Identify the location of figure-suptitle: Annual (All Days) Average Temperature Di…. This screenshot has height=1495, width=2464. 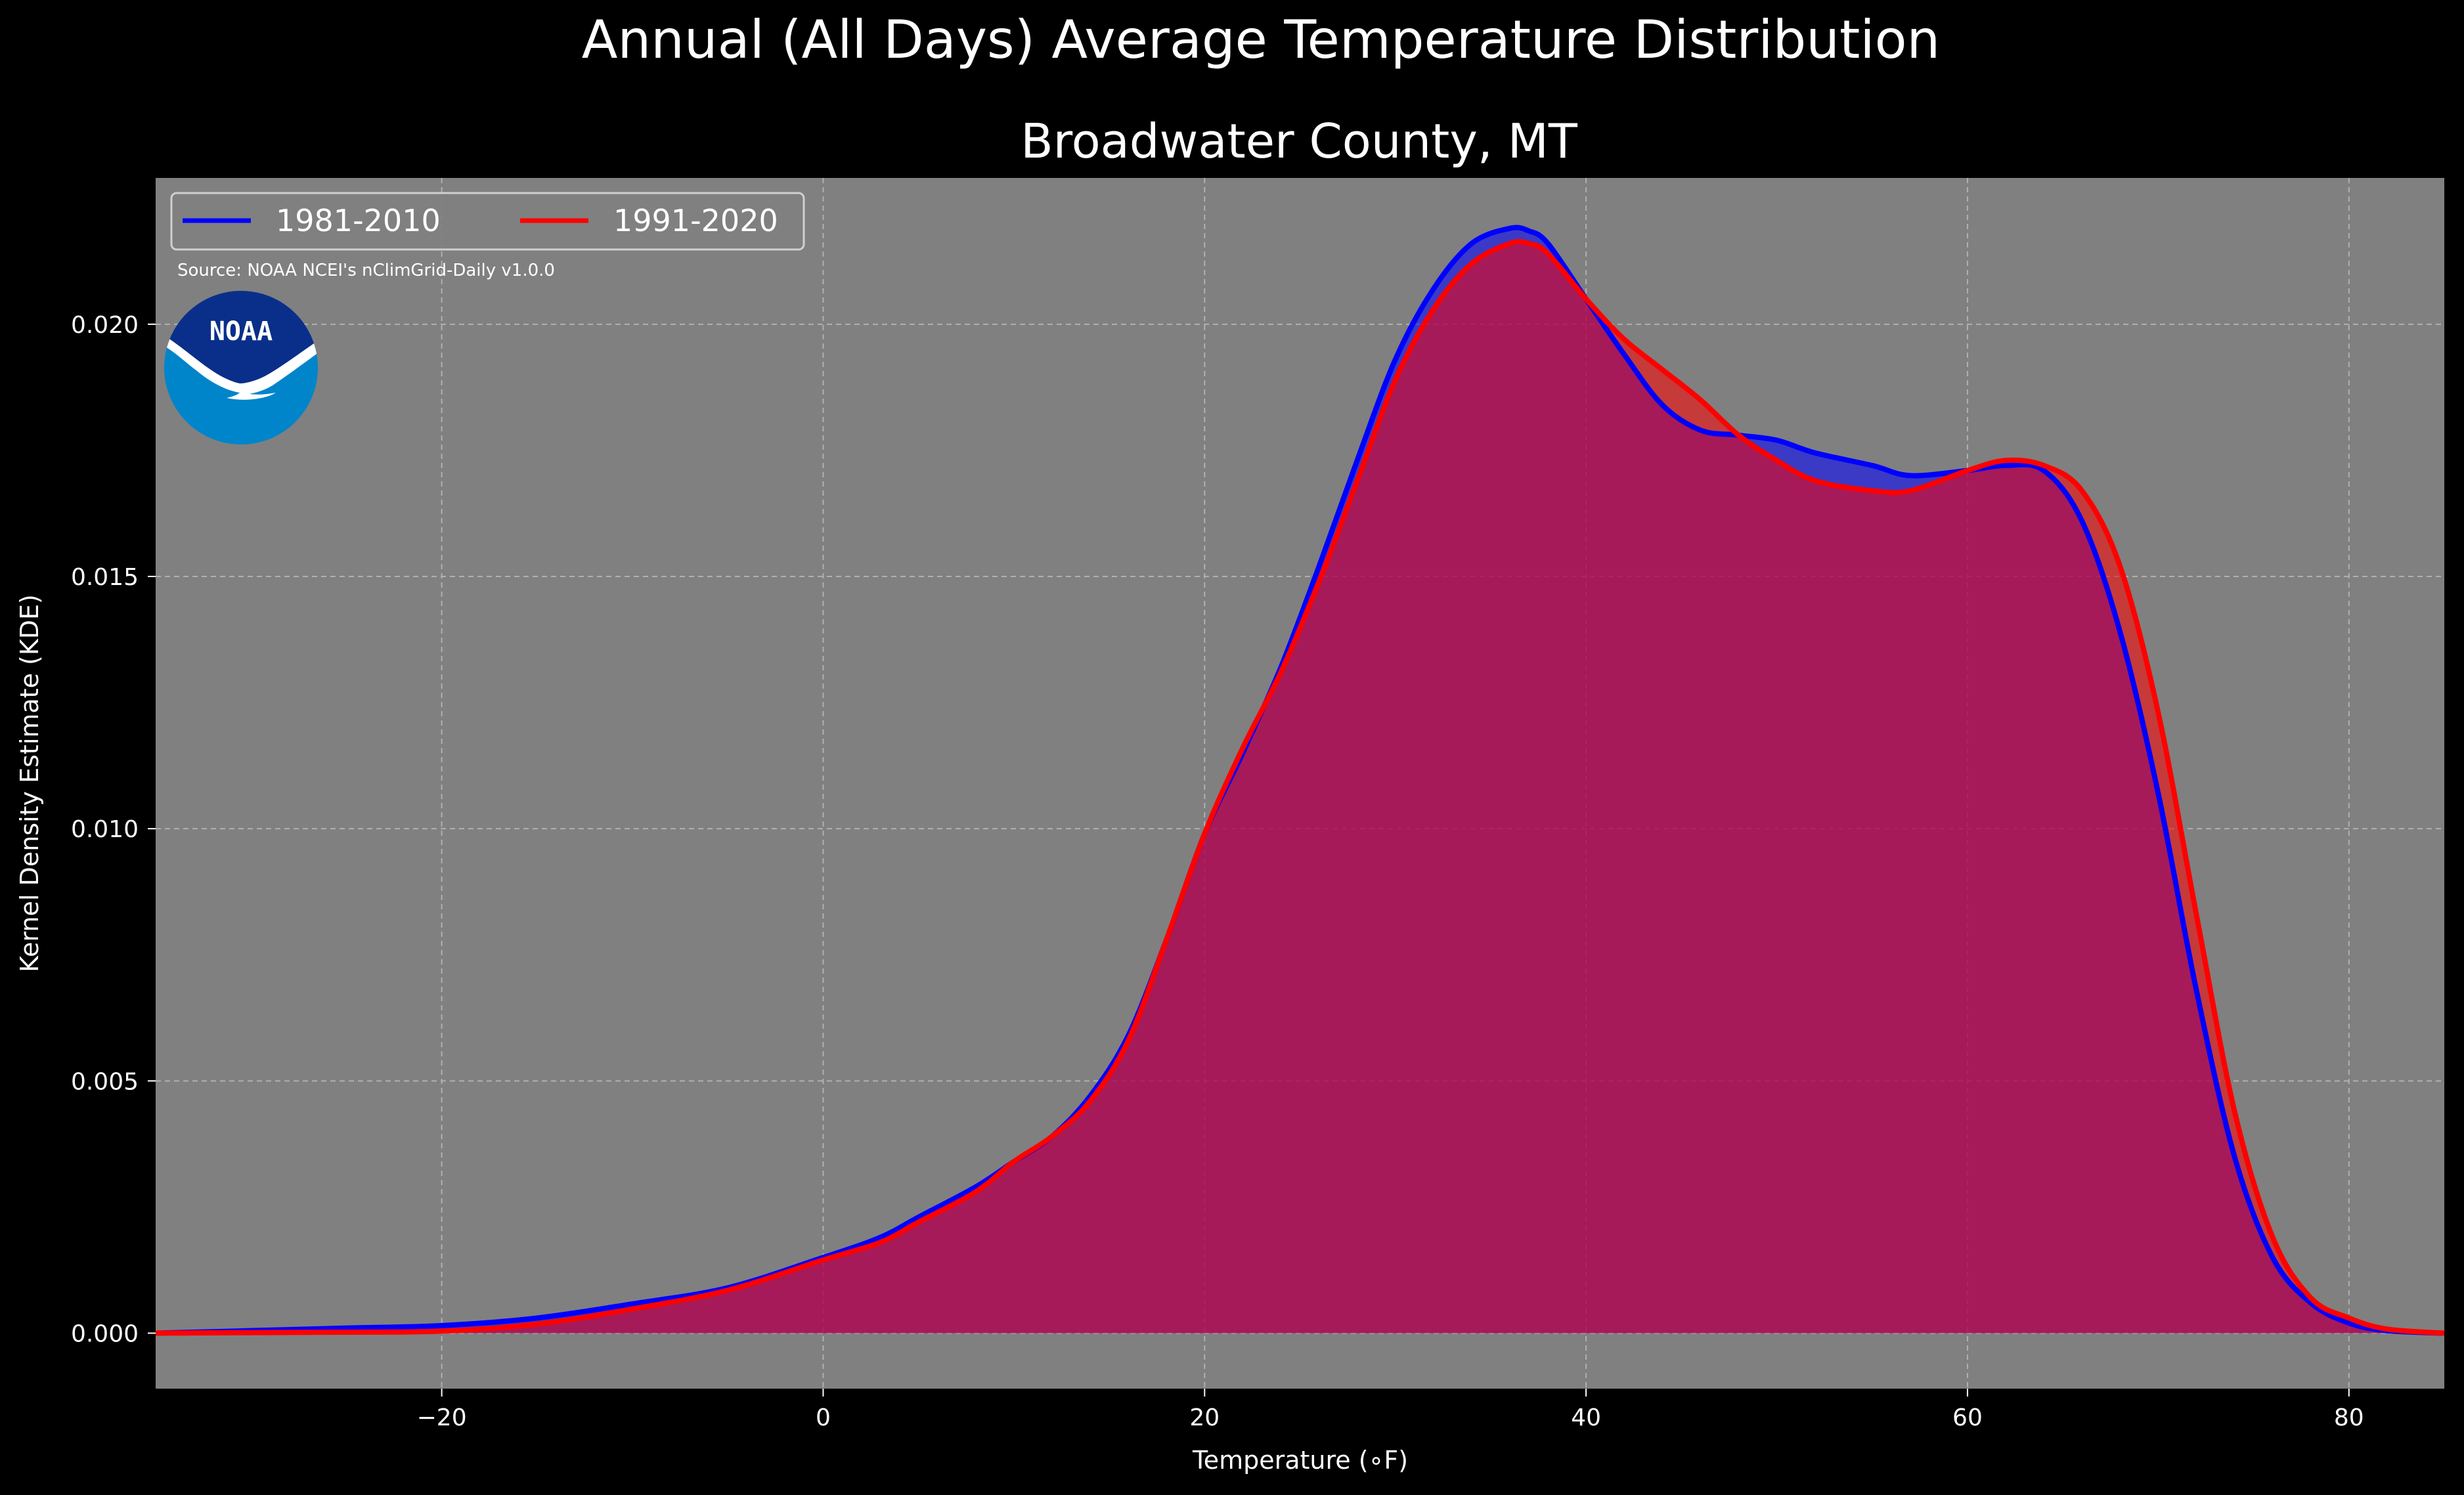
(1261, 39).